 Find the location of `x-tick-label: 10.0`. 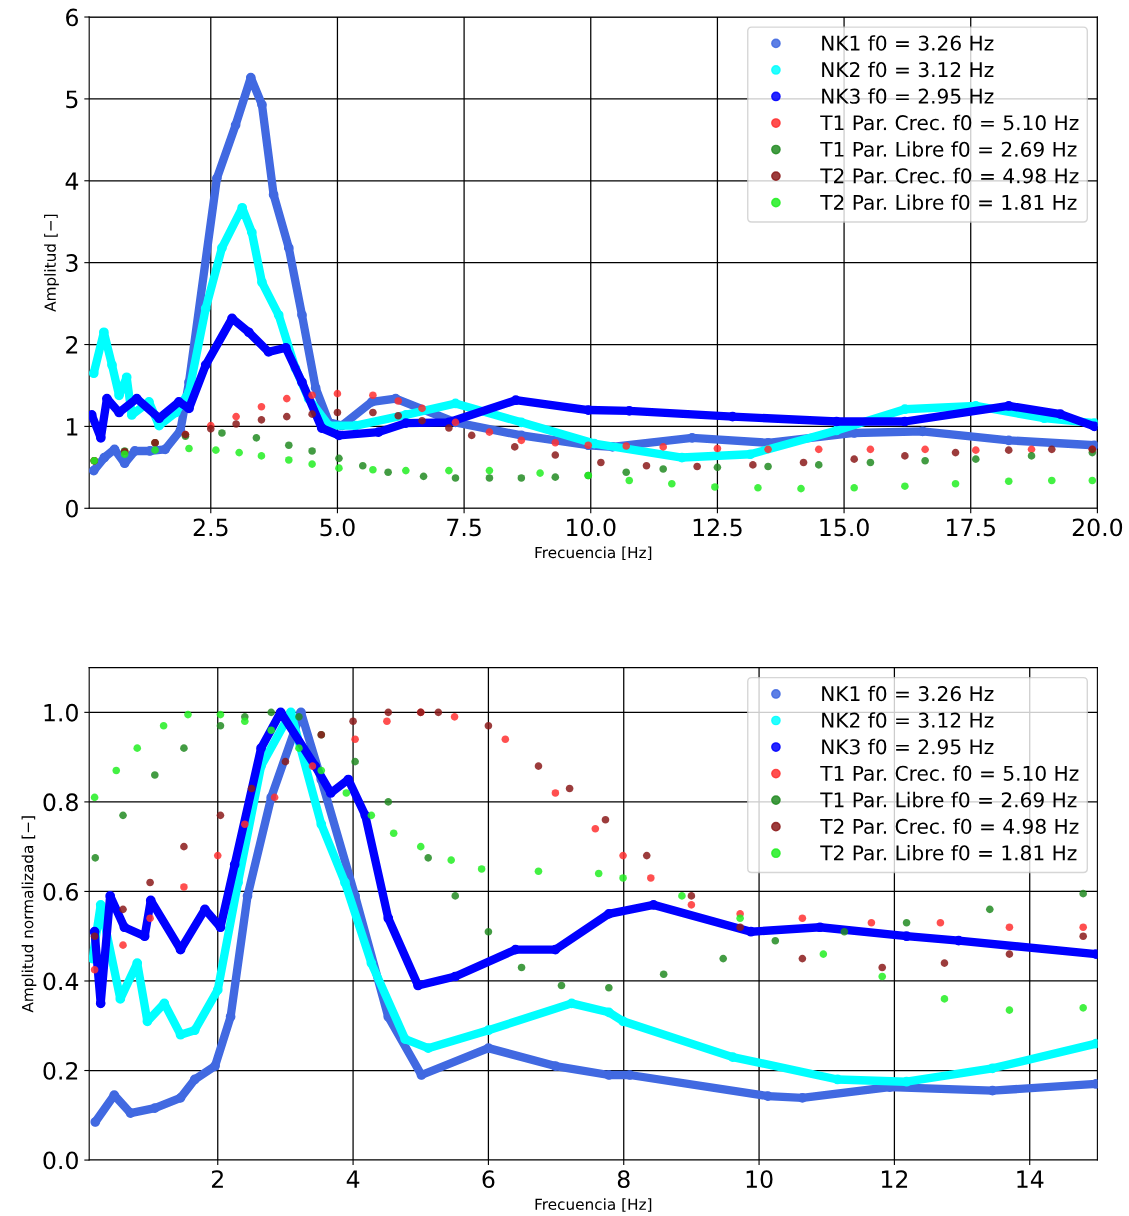

x-tick-label: 10.0 is located at coordinates (591, 527).